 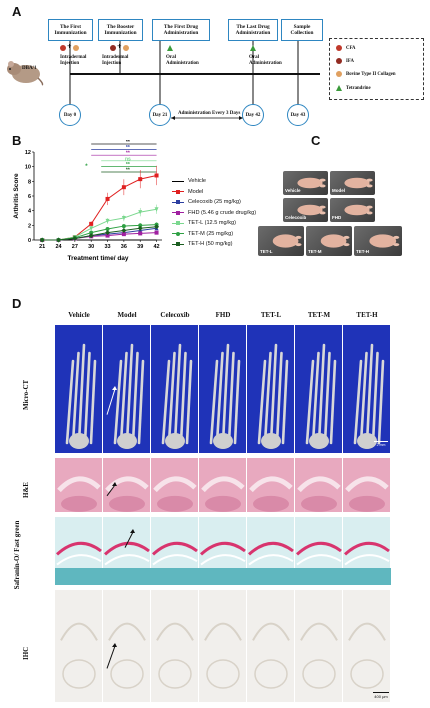 I want to click on timeline-note-0: Intradermal Injection, so click(x=73, y=60).